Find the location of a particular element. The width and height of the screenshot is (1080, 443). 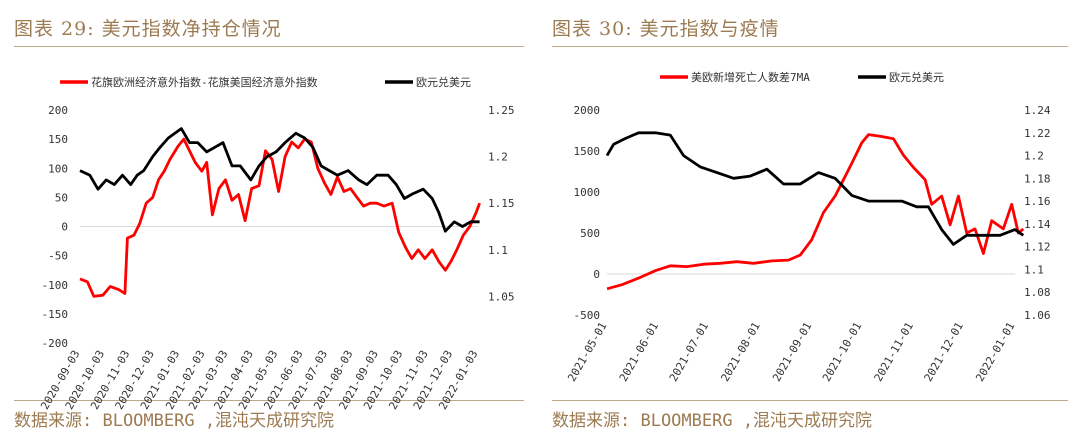

right-x-axis-tick: 2021-11-01 is located at coordinates (894, 352).